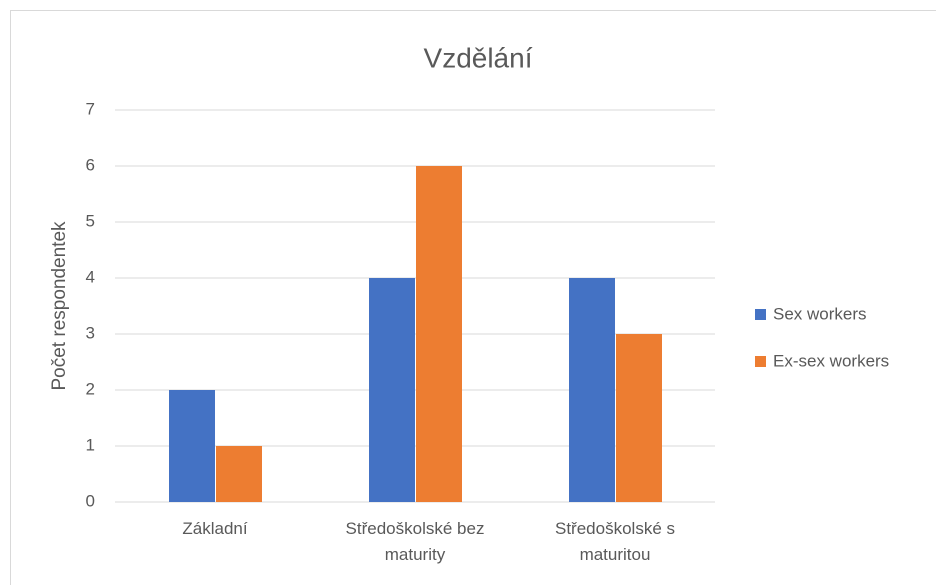  What do you see at coordinates (90, 108) in the screenshot?
I see `y-tick-label: 7` at bounding box center [90, 108].